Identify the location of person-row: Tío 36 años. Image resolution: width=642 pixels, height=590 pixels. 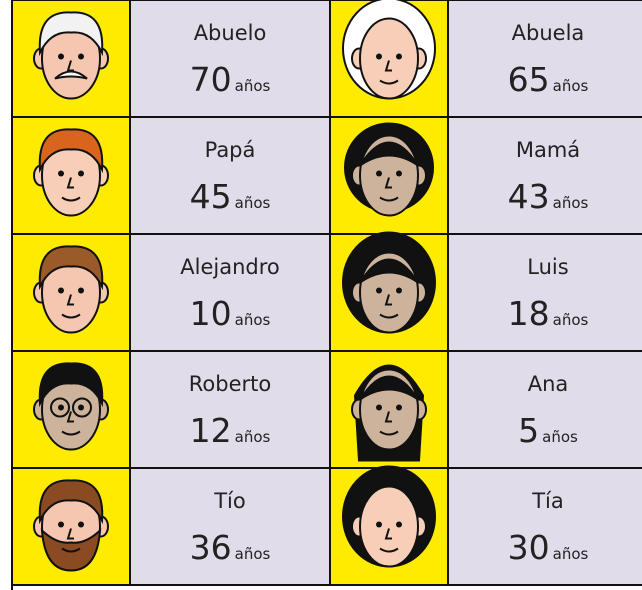
(171, 526).